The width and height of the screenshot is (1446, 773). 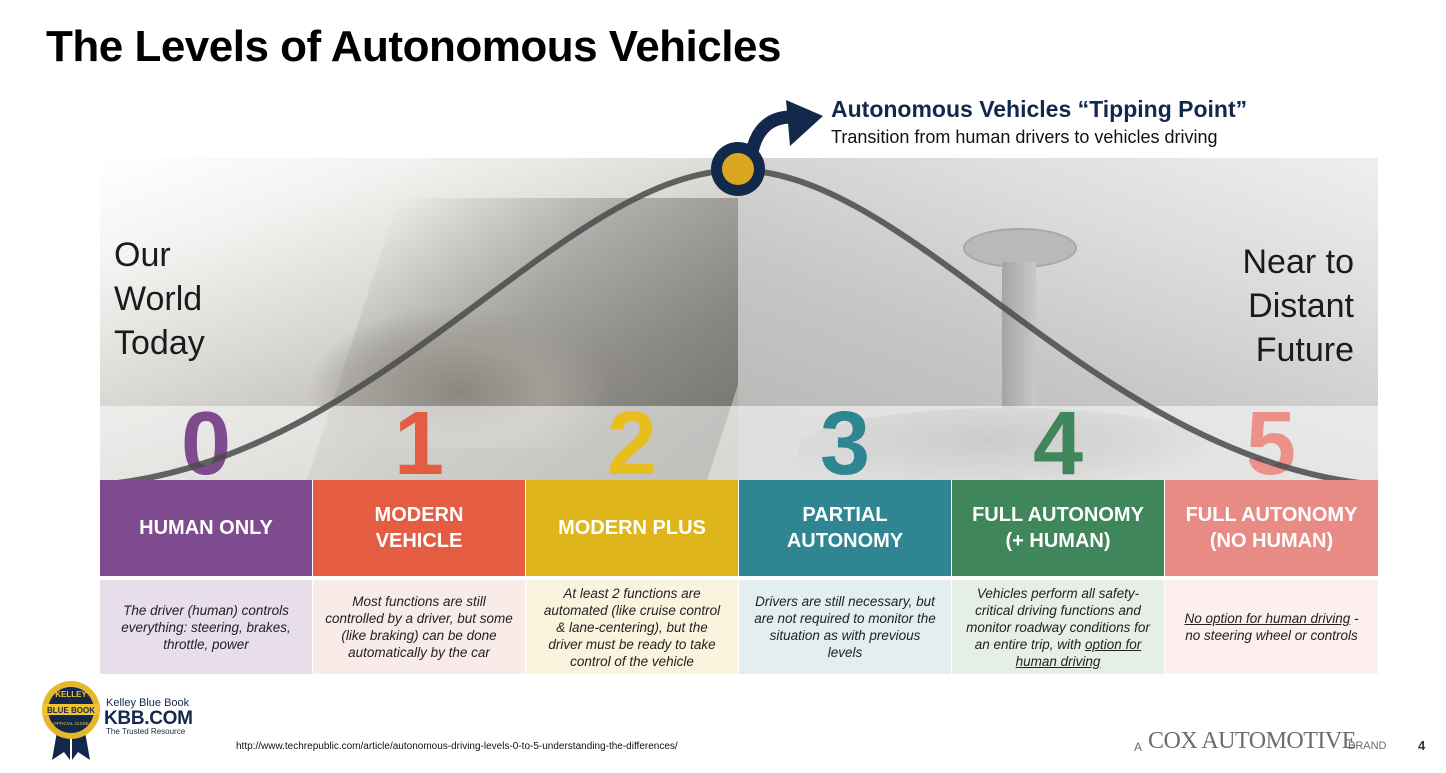 What do you see at coordinates (146, 731) in the screenshot?
I see `kbb-tagline: The Trusted Resource` at bounding box center [146, 731].